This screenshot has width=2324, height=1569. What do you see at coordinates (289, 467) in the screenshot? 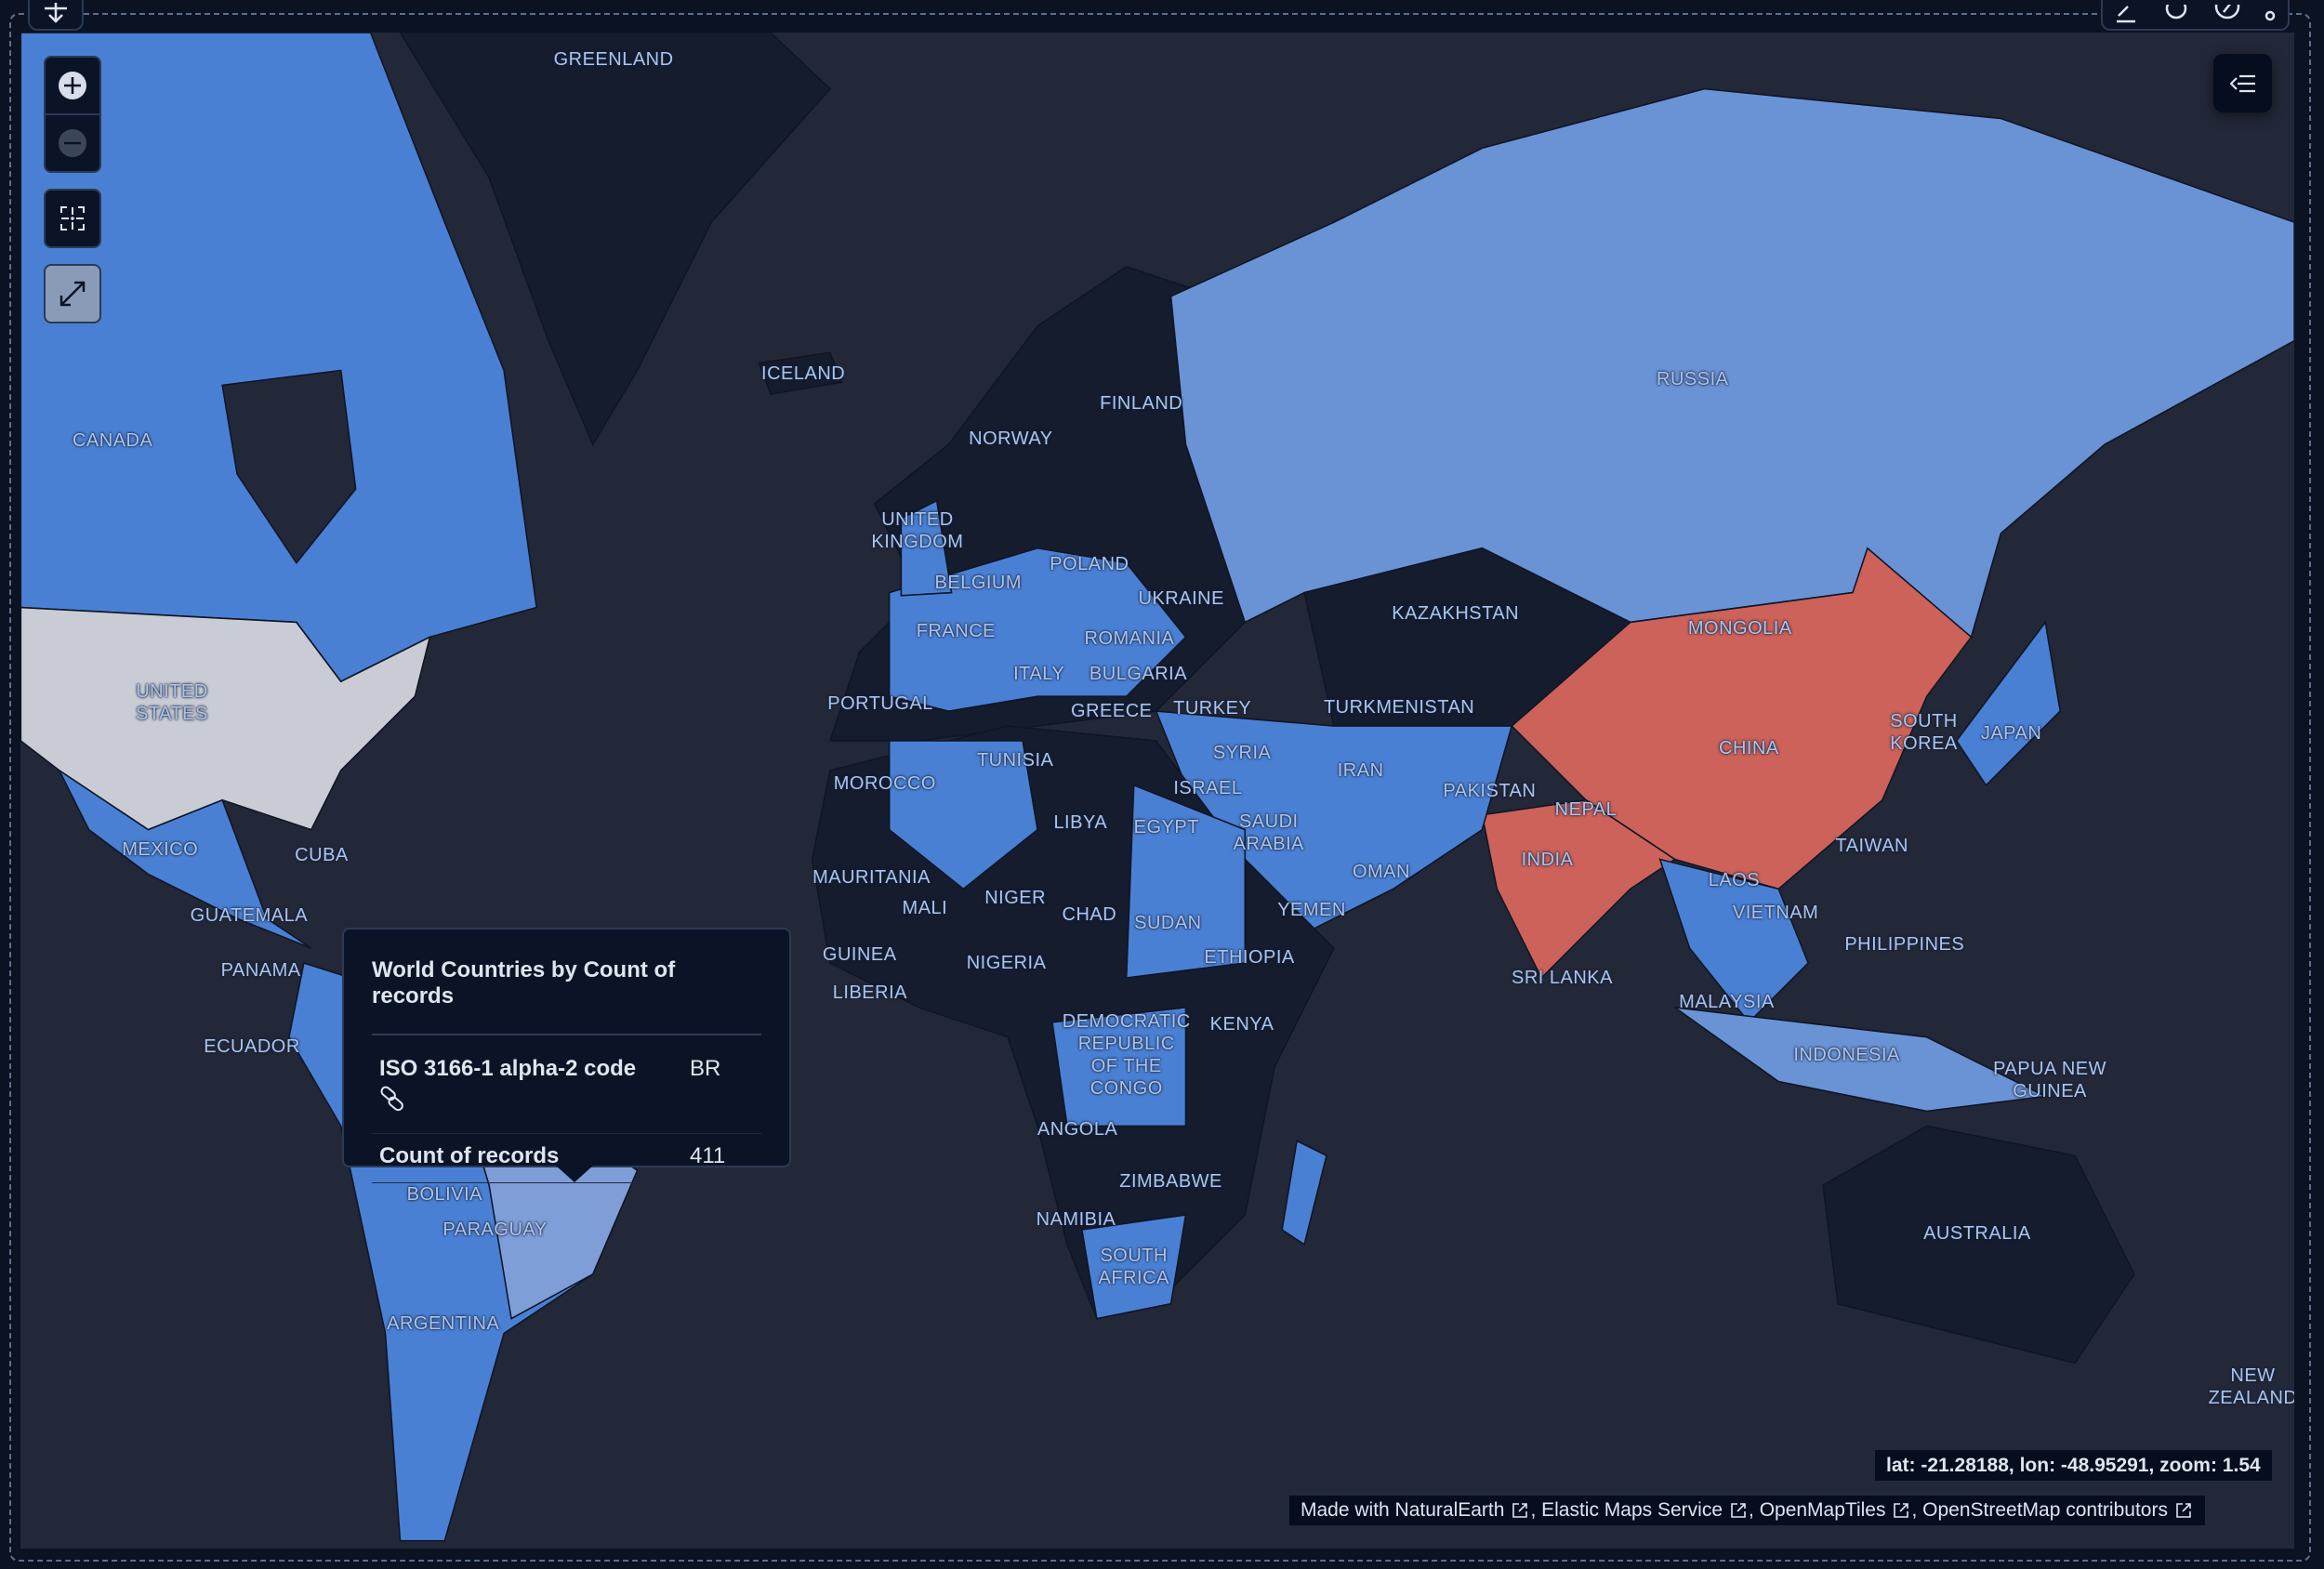
I see `country-shape-hudson-bay` at bounding box center [289, 467].